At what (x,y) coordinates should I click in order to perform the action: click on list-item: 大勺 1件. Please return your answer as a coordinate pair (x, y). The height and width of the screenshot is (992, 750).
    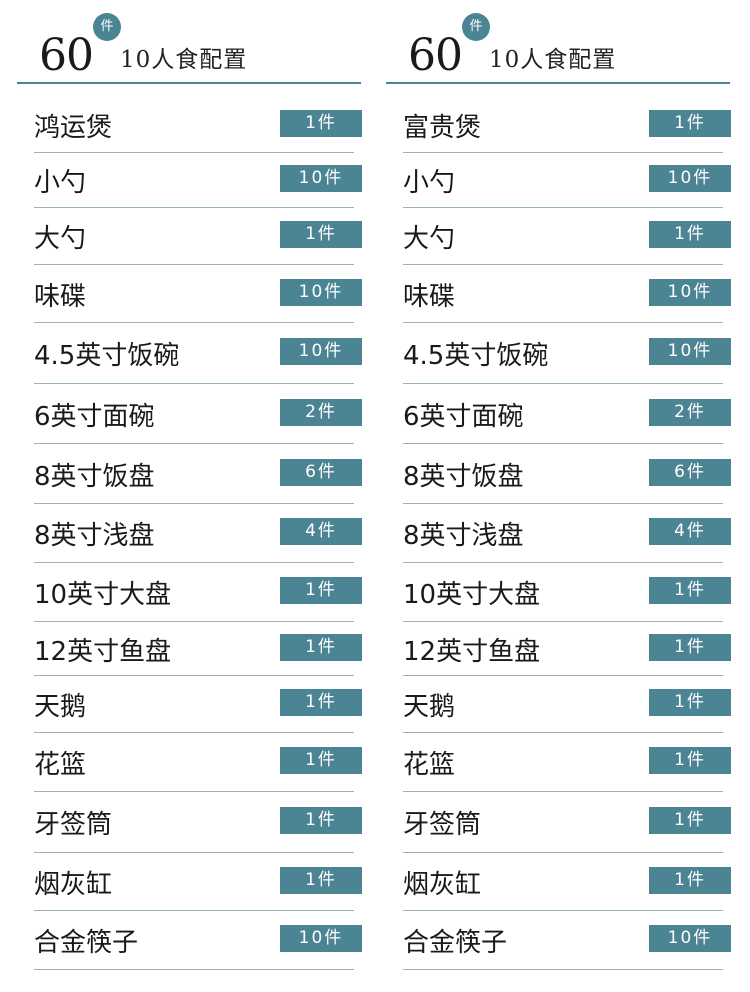
    Looking at the image, I should click on (567, 236).